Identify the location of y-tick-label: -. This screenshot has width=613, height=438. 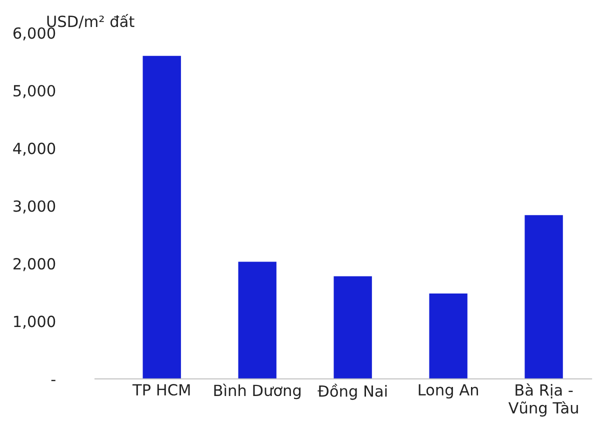
(53, 381).